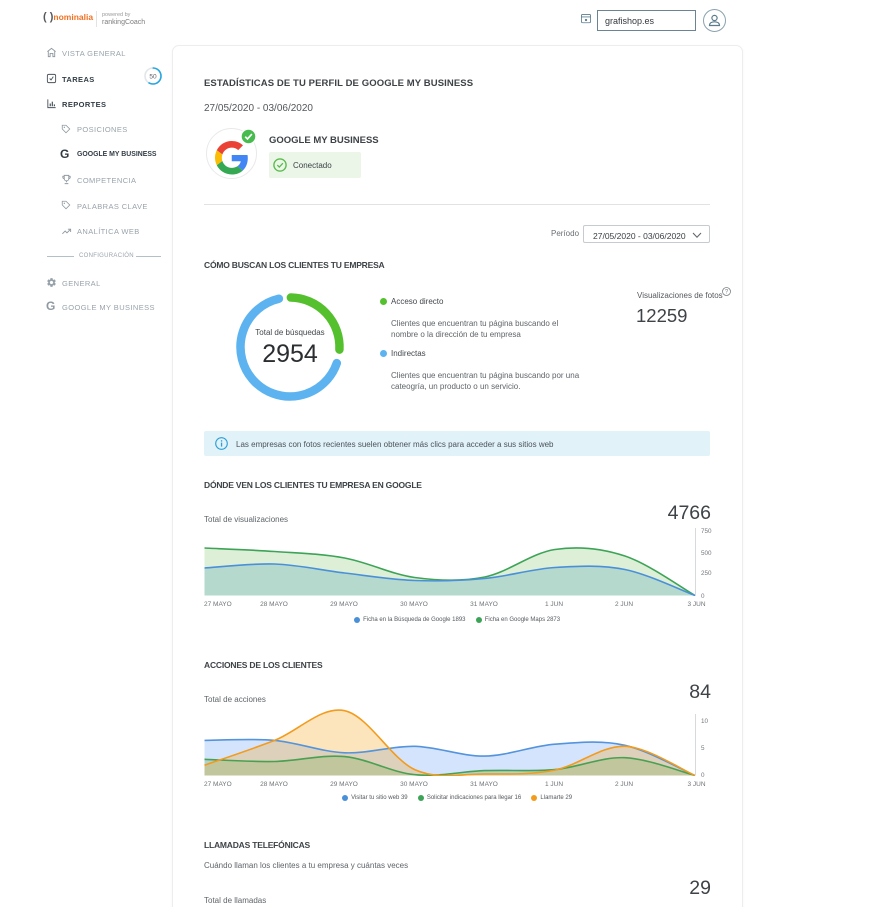  Describe the element at coordinates (153, 77) in the screenshot. I see `svg-text: 50` at that location.